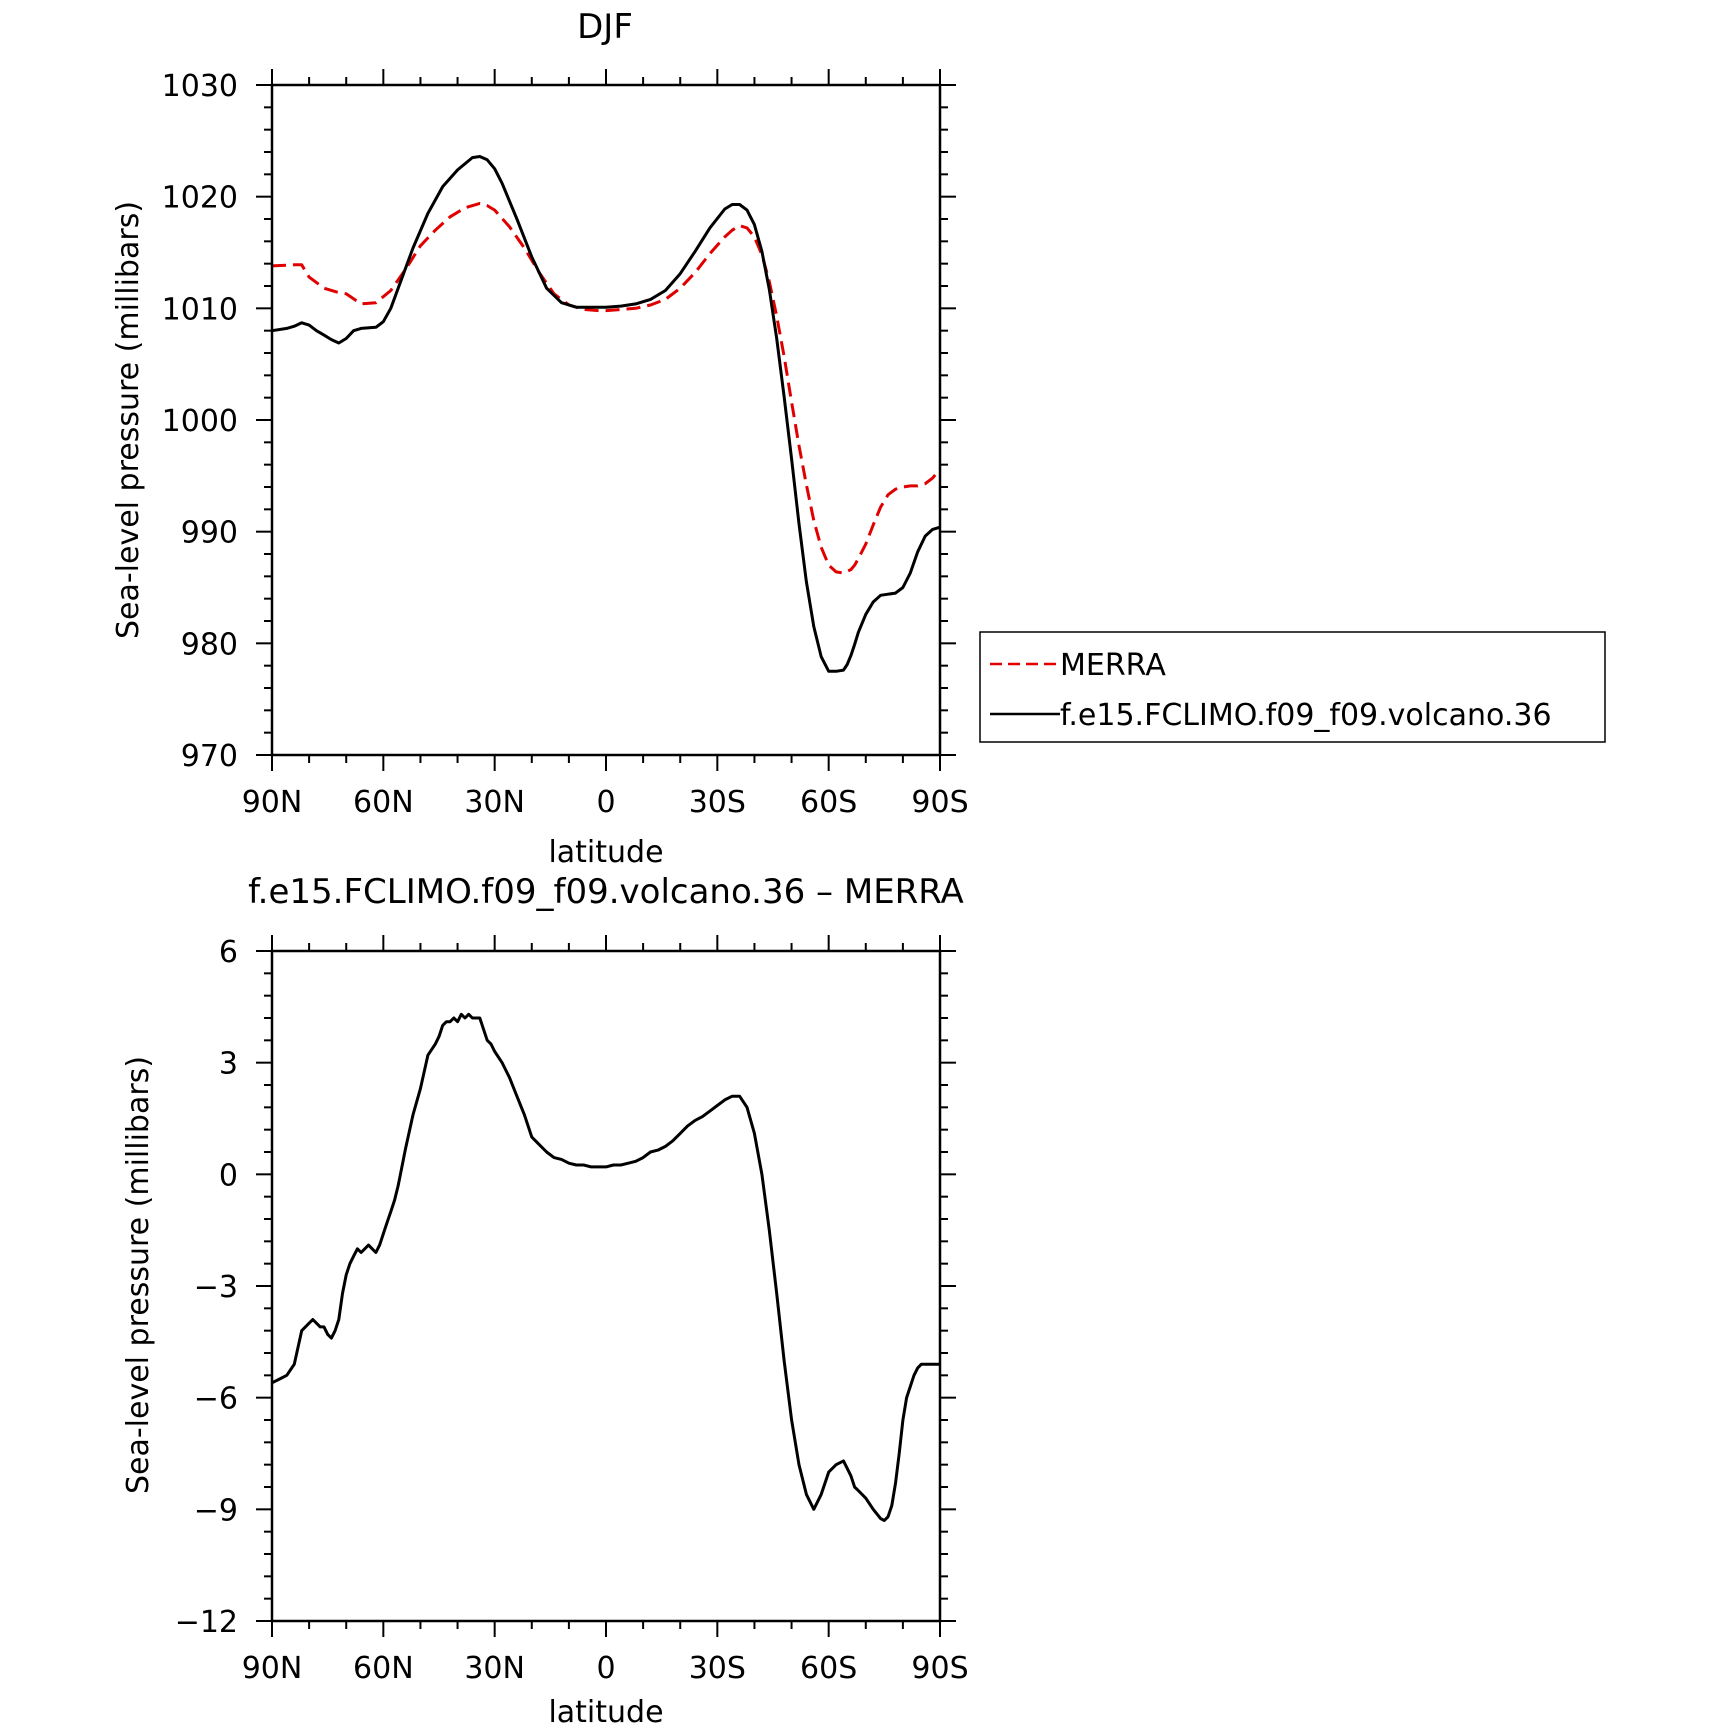 The image size is (1710, 1728). What do you see at coordinates (606, 892) in the screenshot?
I see `chart-title: f.e15.FCLIMO.f09_f09.volcano.36 – MERRA` at bounding box center [606, 892].